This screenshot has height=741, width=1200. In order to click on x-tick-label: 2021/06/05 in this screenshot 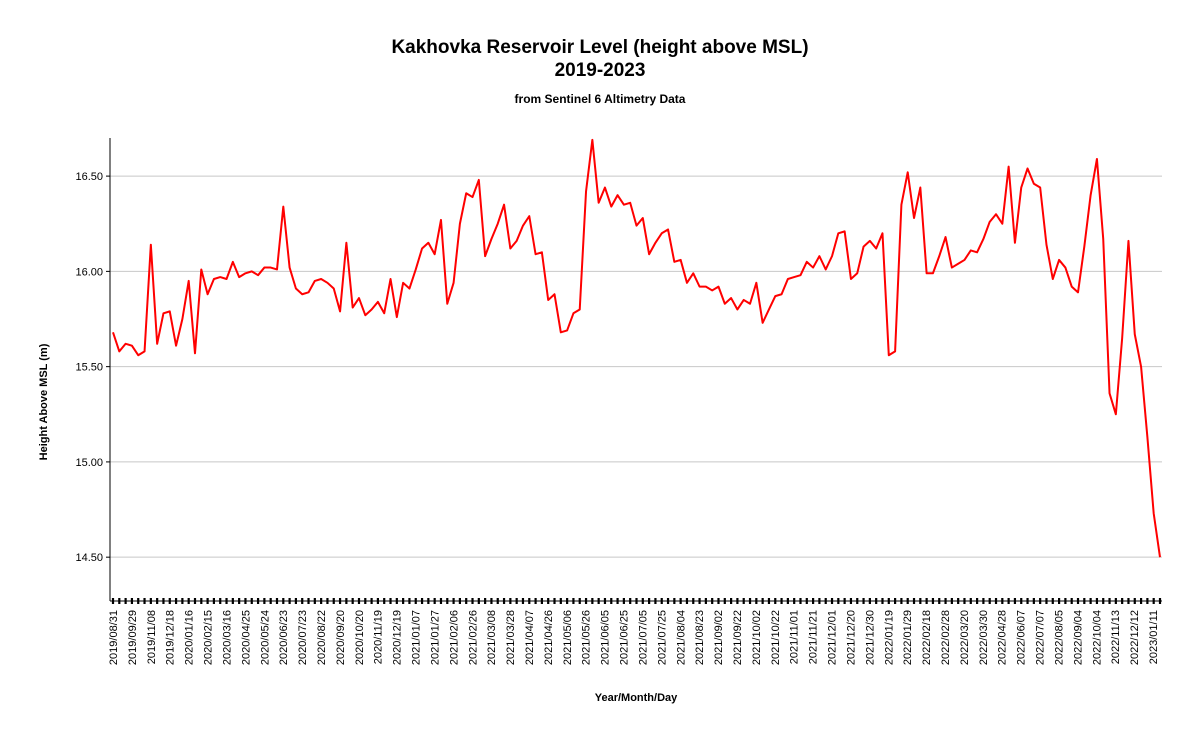, I will do `click(606, 637)`.